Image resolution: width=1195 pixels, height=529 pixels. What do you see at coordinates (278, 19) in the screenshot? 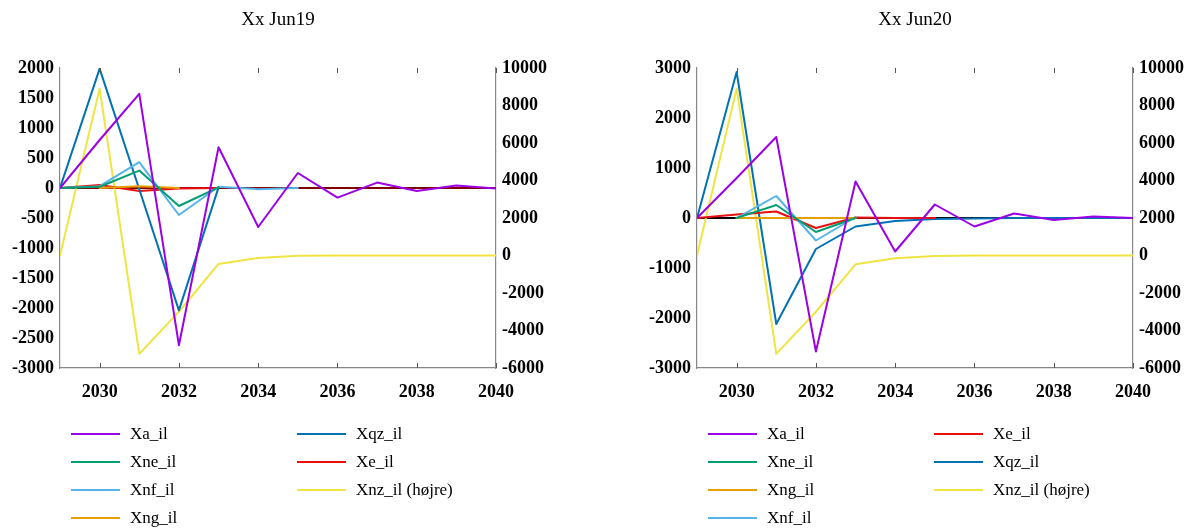
I see `chart-title: Xx Jun19` at bounding box center [278, 19].